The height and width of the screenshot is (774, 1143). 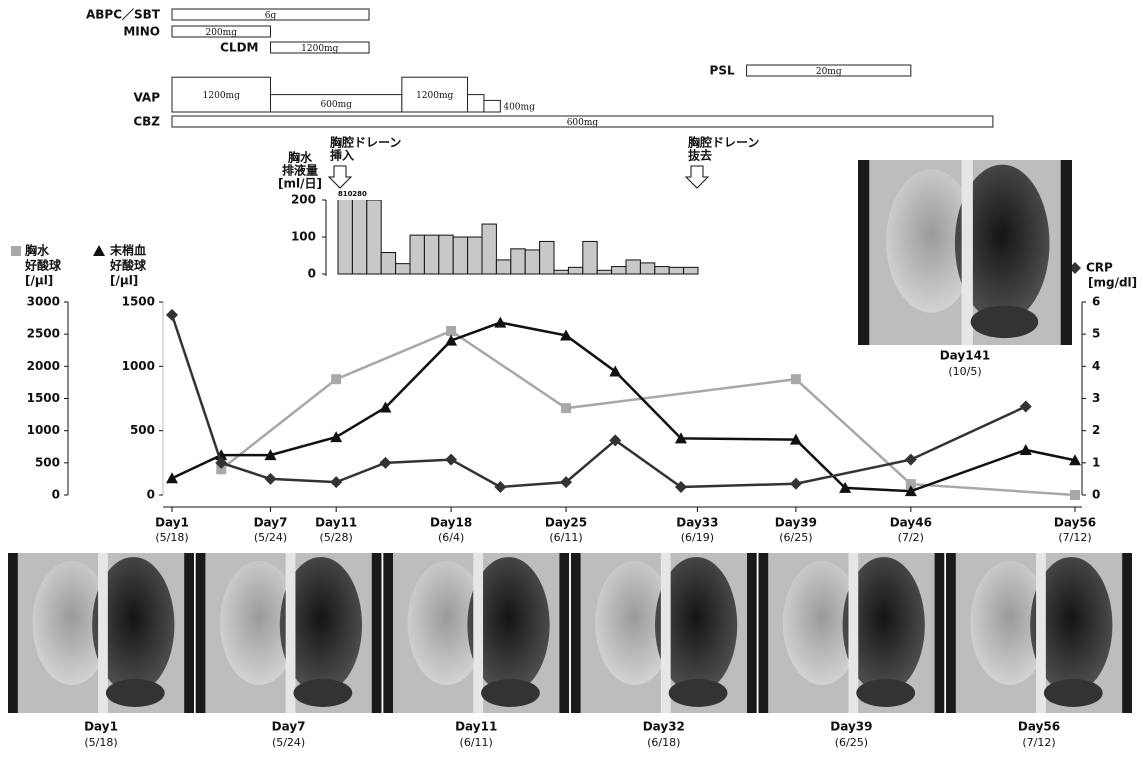 I want to click on value-label: 280, so click(x=359, y=194).